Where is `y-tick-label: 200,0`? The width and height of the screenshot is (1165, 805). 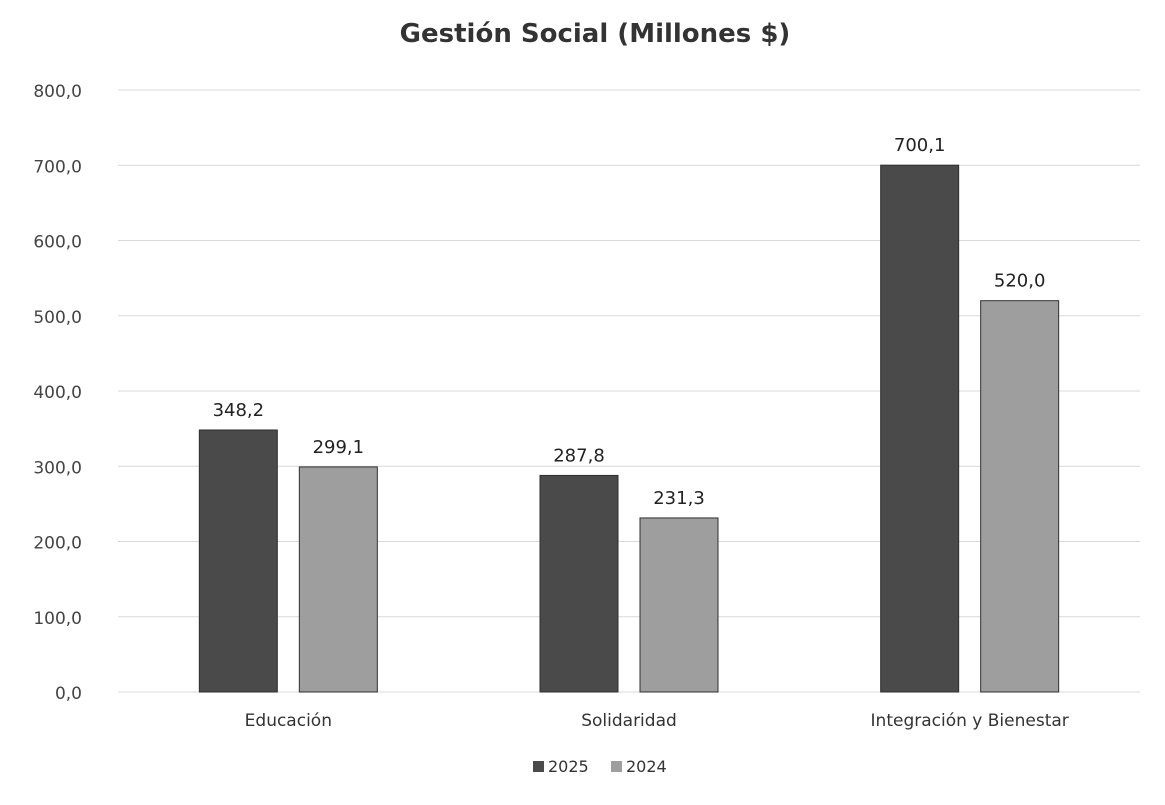 y-tick-label: 200,0 is located at coordinates (57, 544).